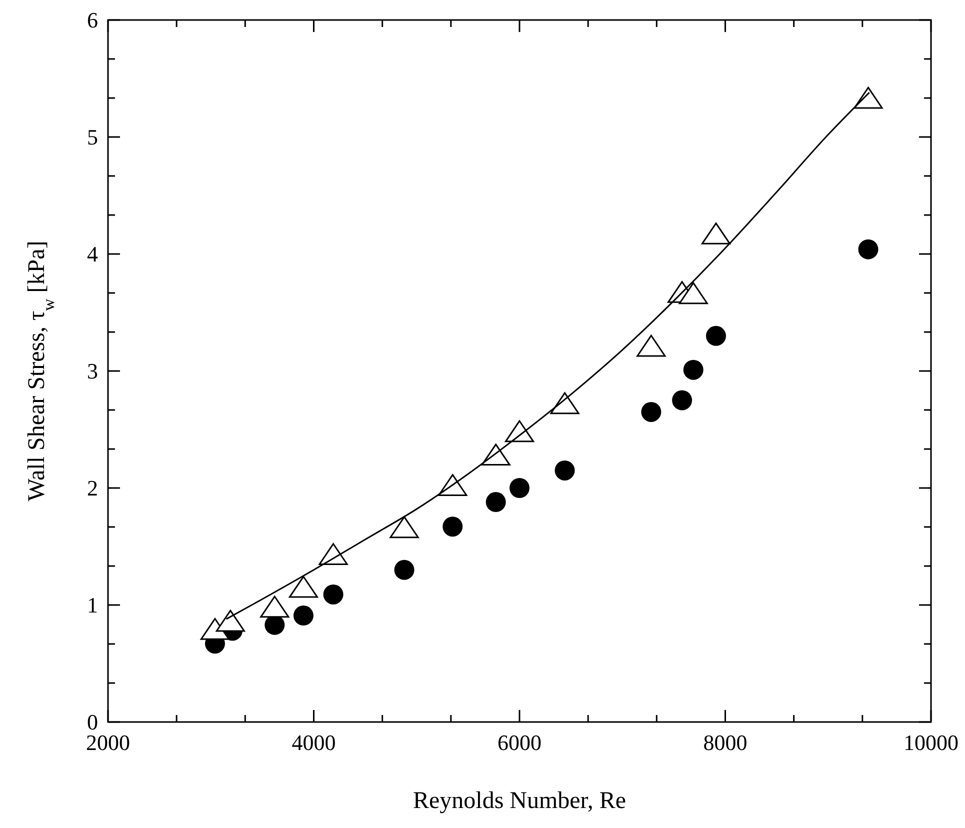  I want to click on y-tick-label: 3, so click(92, 371).